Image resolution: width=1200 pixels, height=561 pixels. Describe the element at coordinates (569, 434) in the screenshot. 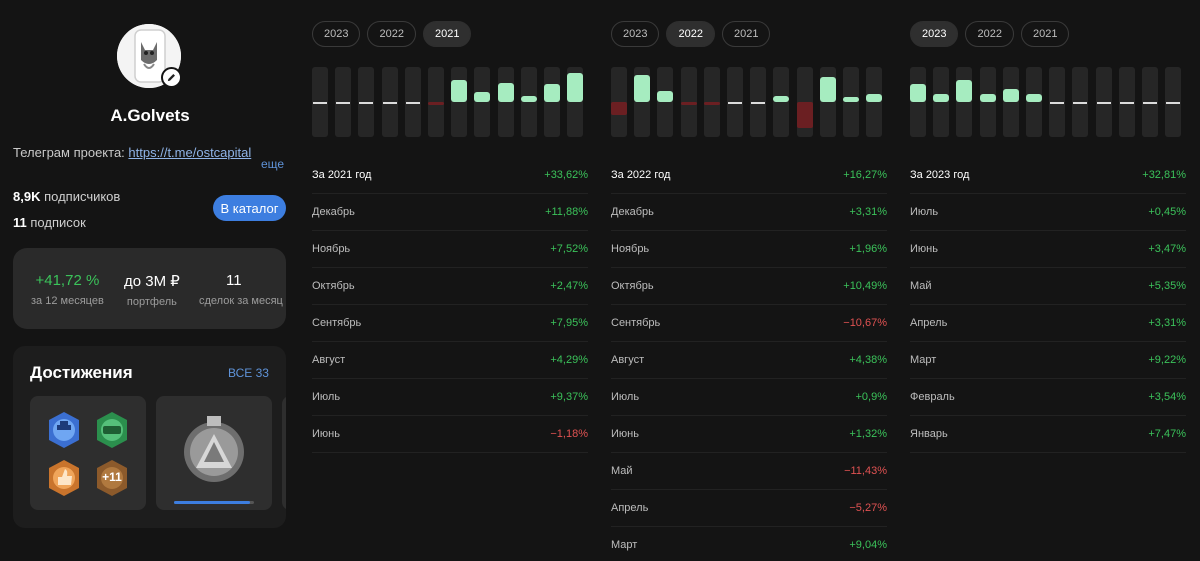

I see `month-value: −1,18%` at that location.